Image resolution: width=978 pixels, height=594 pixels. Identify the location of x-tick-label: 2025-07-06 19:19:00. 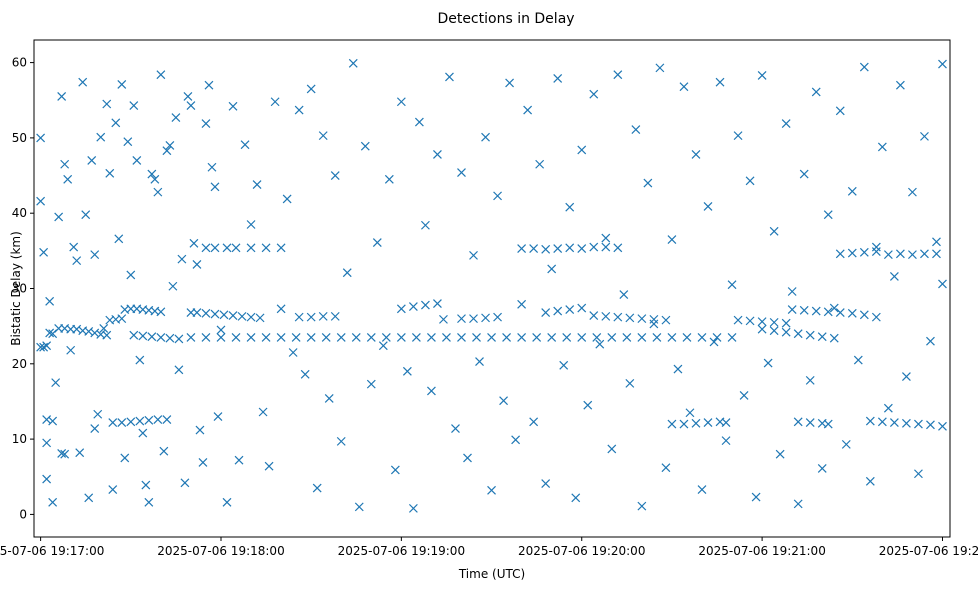
(401, 551).